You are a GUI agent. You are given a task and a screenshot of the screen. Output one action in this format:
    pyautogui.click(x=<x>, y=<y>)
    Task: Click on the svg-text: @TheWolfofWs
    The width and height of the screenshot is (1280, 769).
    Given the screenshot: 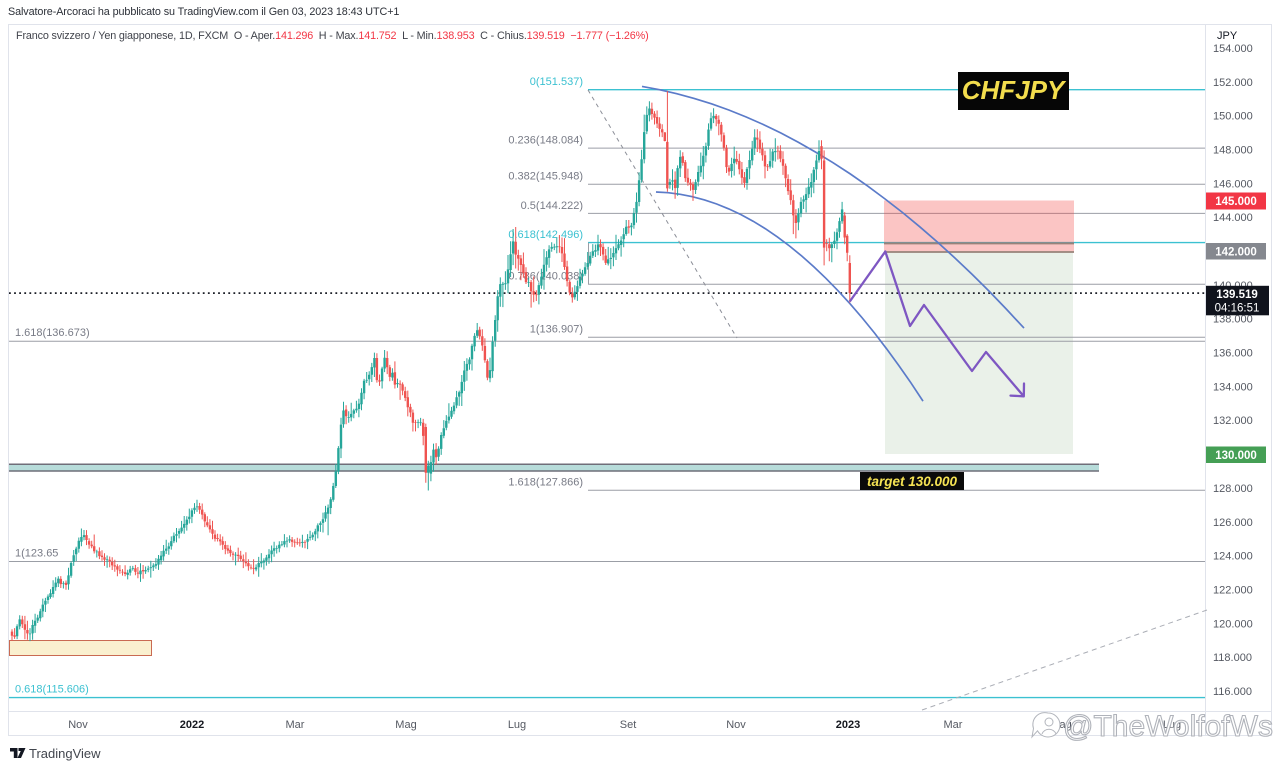 What is the action you would take?
    pyautogui.click(x=1168, y=726)
    